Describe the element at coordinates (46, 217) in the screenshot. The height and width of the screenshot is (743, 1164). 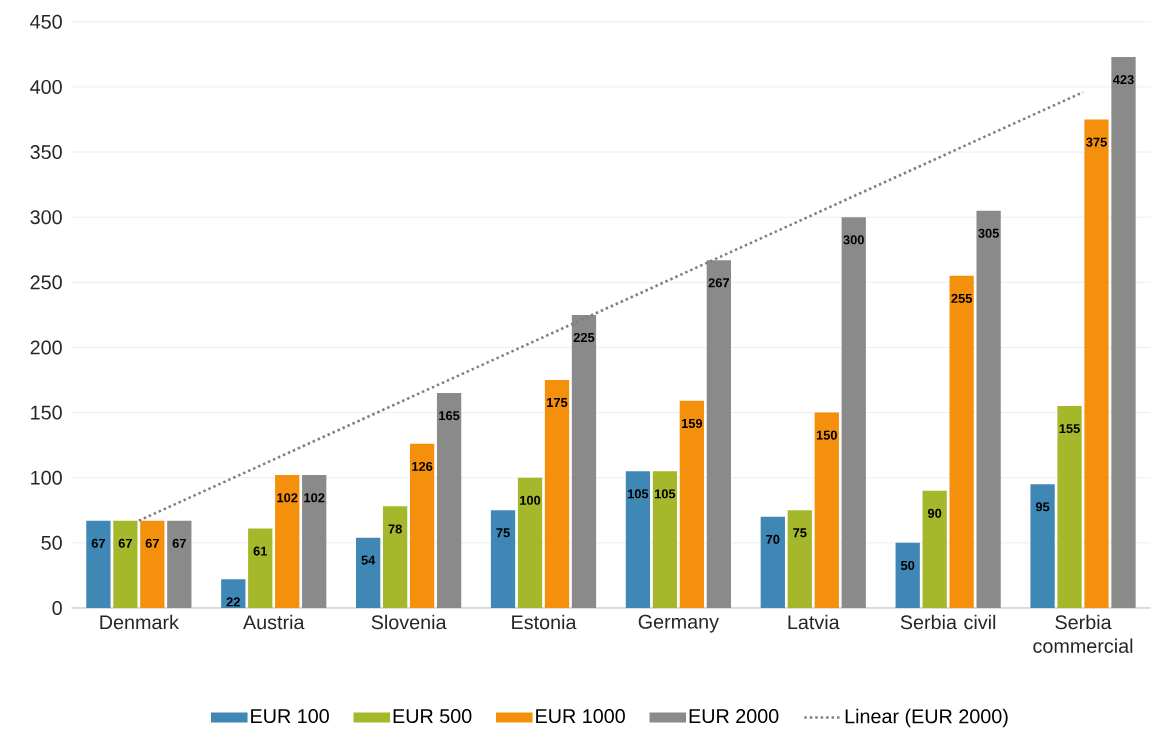
I see `y-tick-label: 300` at that location.